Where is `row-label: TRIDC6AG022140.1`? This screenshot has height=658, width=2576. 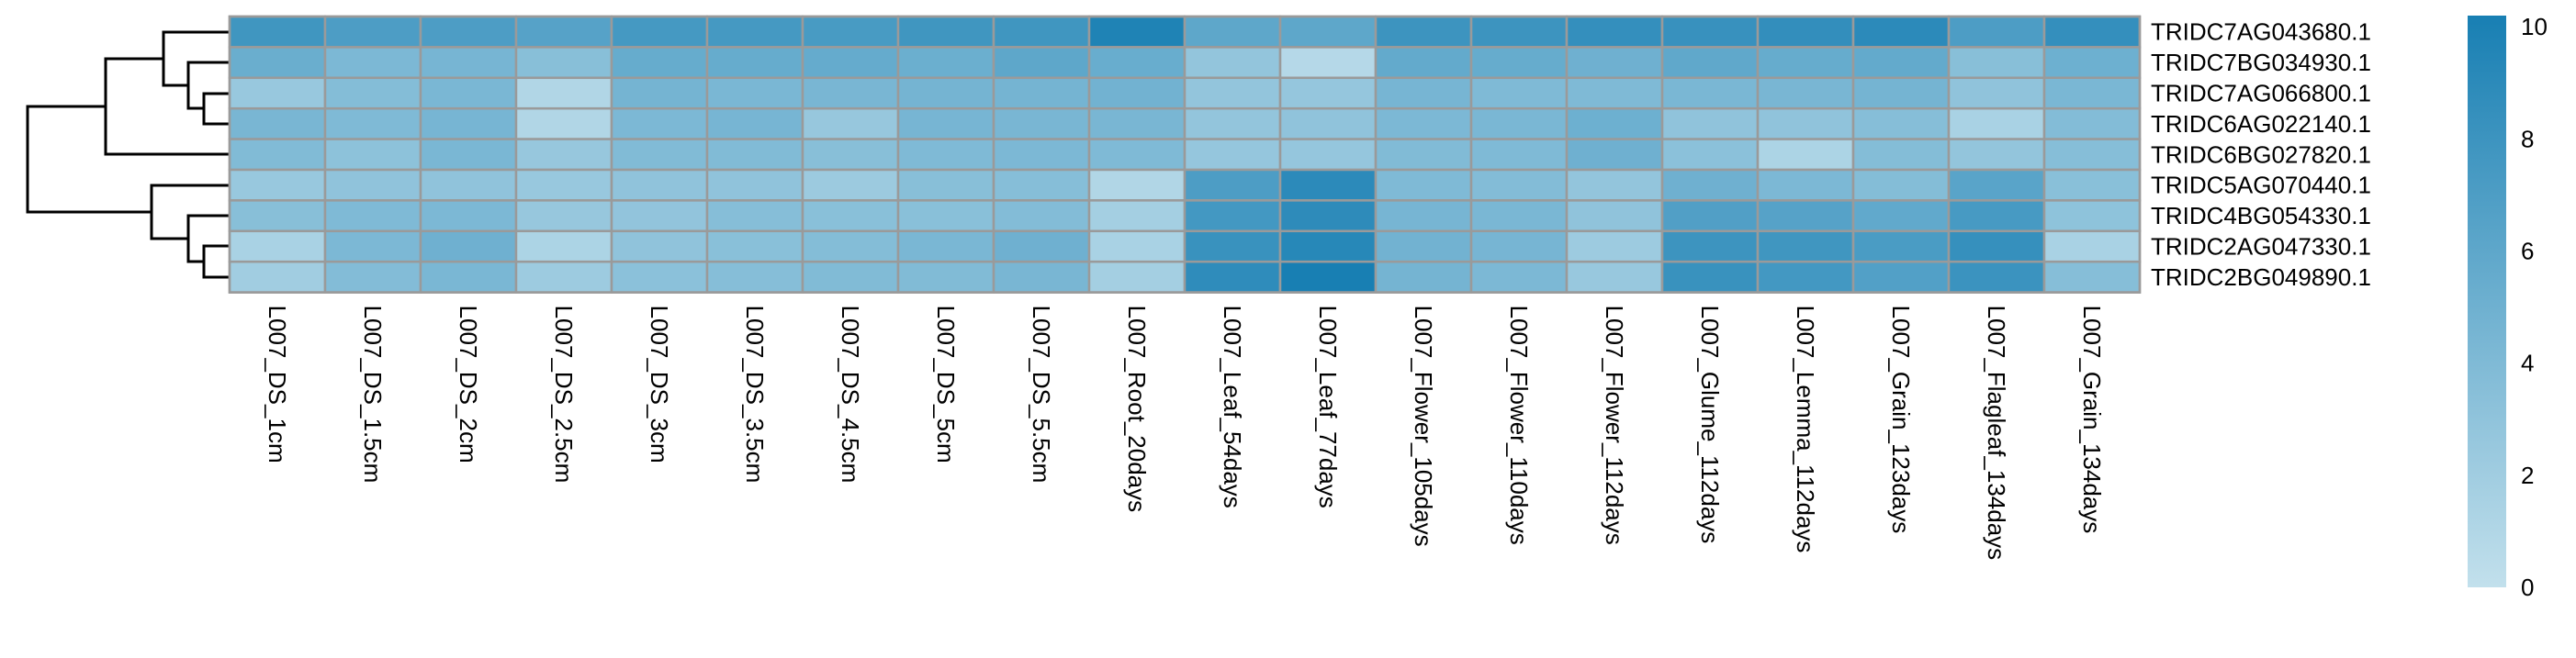
row-label: TRIDC6AG022140.1 is located at coordinates (2261, 124).